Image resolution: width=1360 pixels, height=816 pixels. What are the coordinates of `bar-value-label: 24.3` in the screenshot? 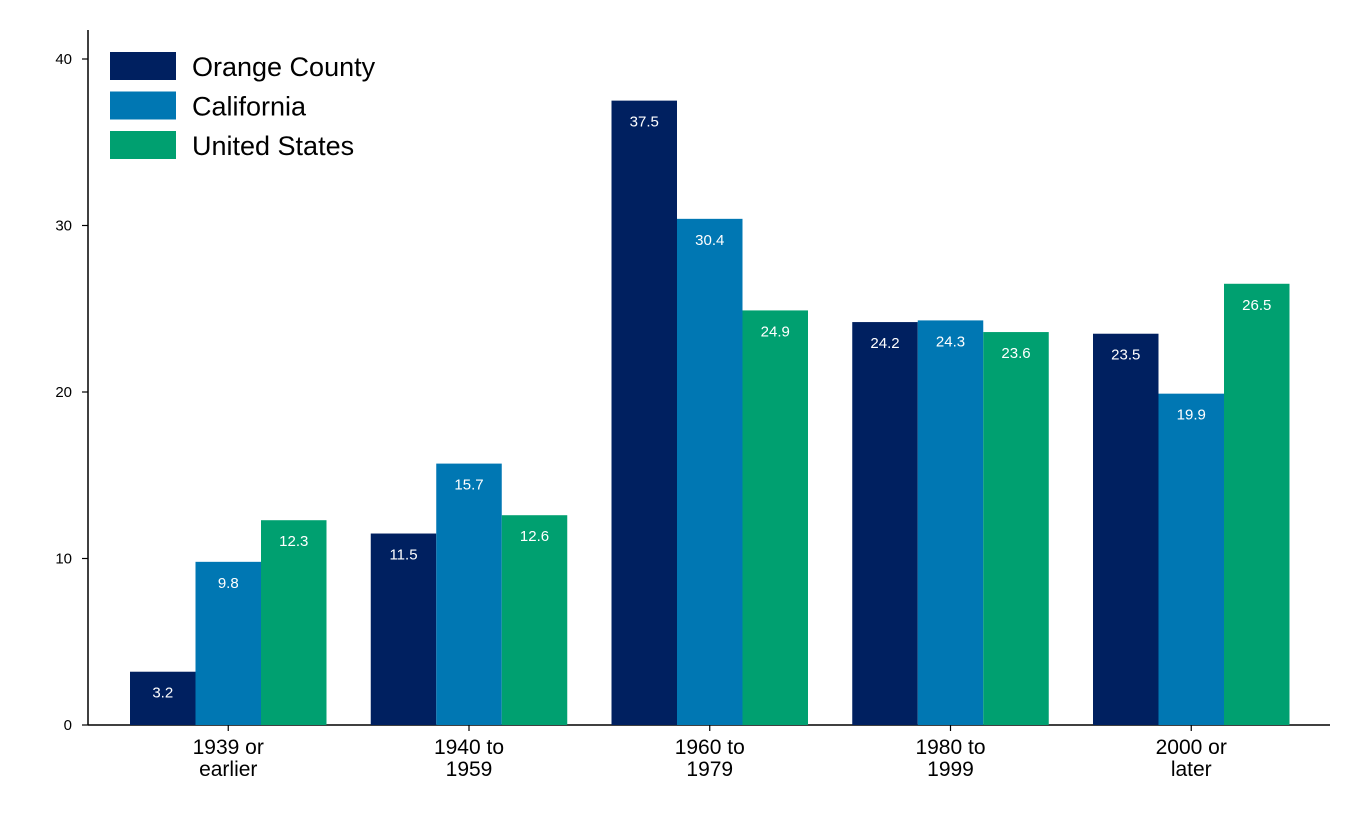 It's located at (950, 341).